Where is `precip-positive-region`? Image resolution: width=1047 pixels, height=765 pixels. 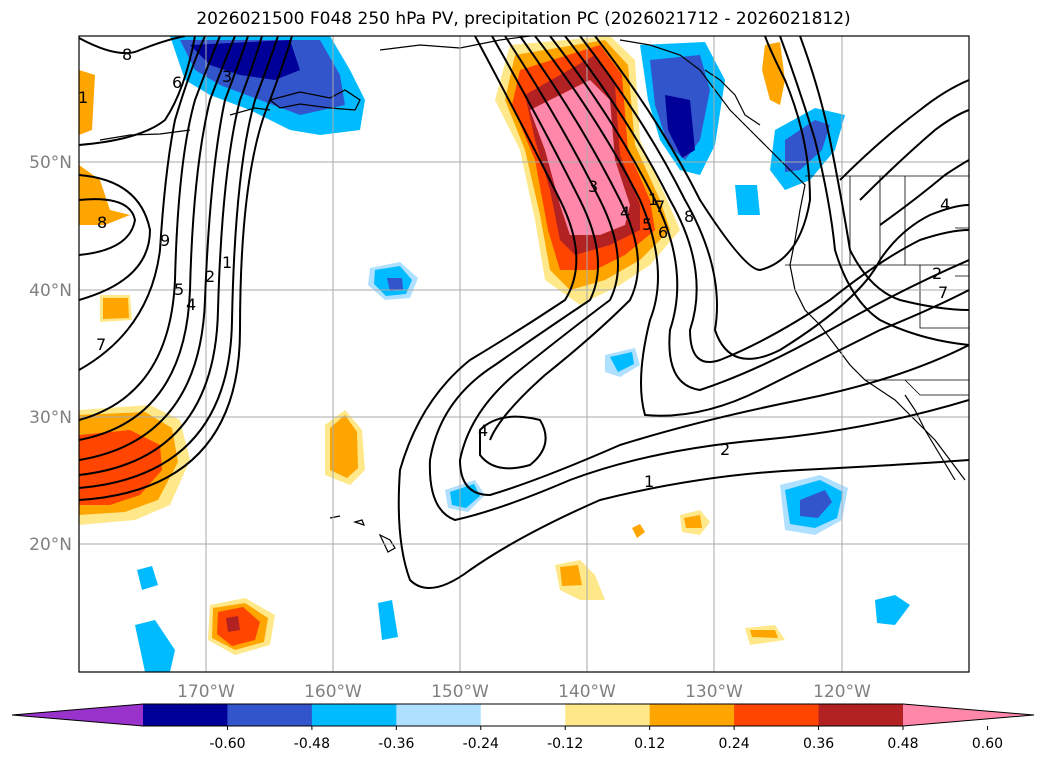 precip-positive-region is located at coordinates (87, 102).